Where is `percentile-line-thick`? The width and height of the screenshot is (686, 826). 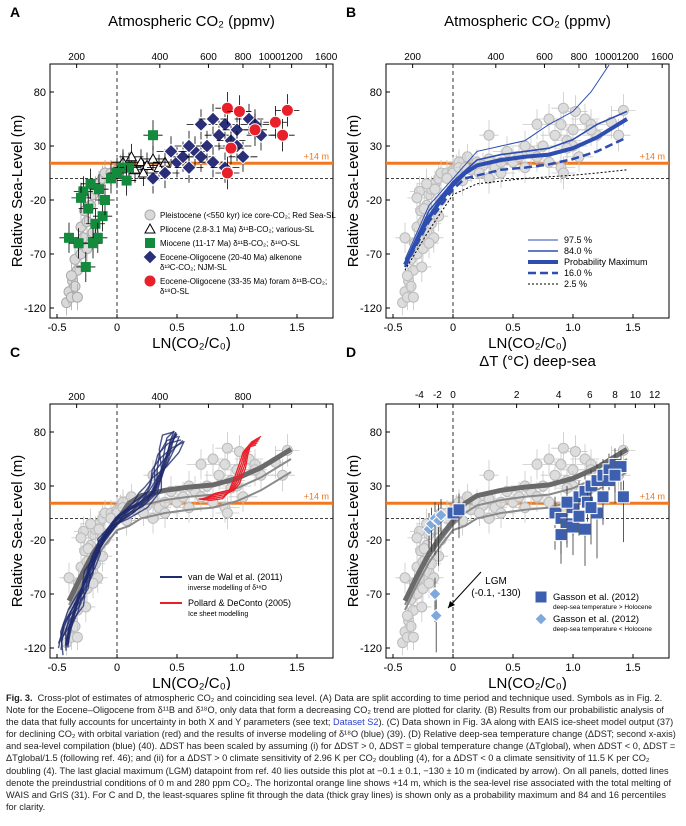
percentile-line-thick is located at coordinates (516, 191).